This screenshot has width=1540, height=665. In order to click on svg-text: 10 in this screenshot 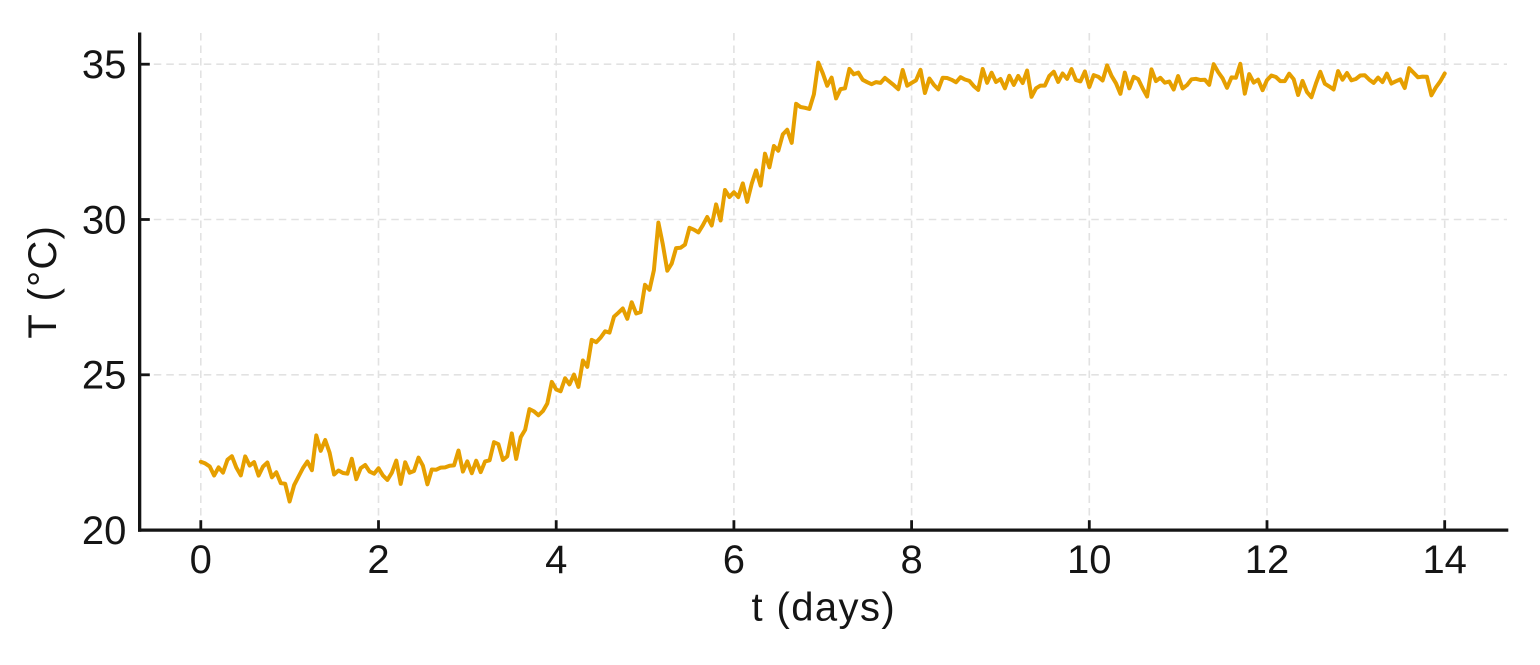, I will do `click(1089, 560)`.